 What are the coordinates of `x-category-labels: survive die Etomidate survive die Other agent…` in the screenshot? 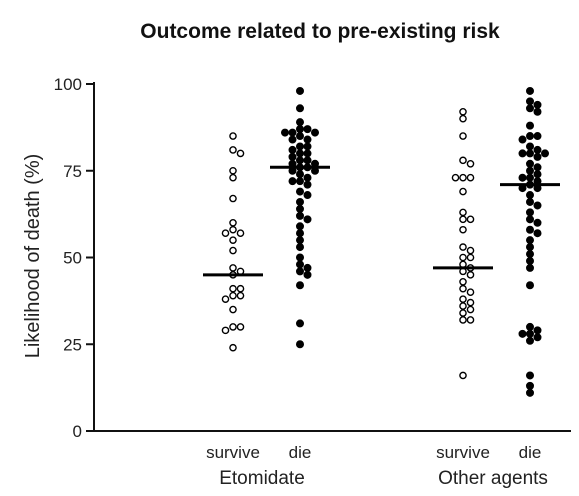 It's located at (377, 466).